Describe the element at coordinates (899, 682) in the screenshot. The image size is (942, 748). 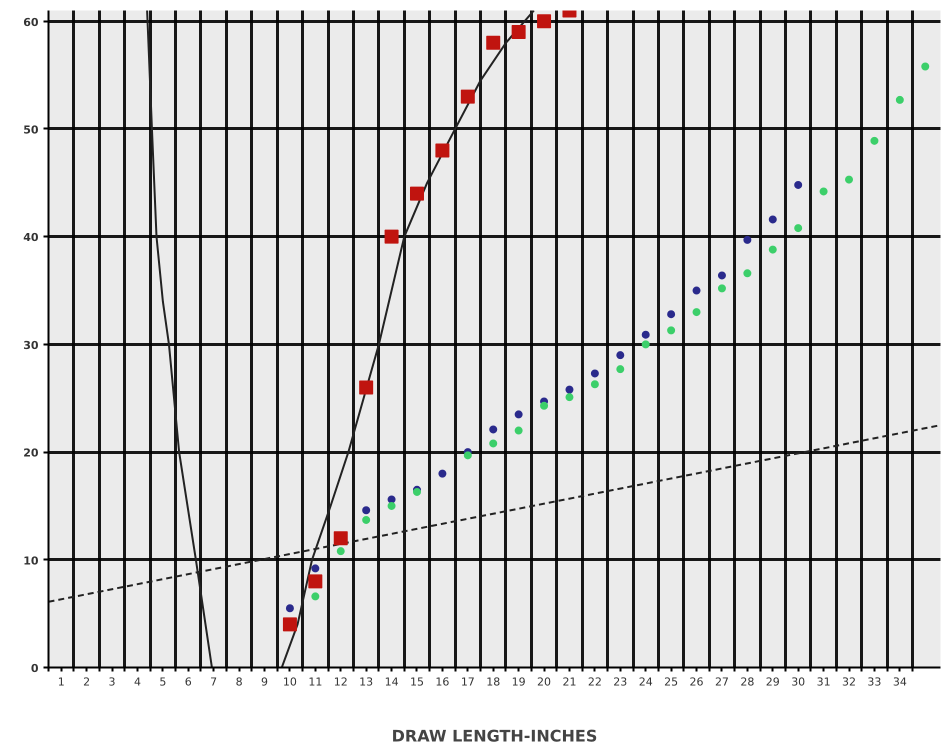
I see `x-tick-label: 34` at that location.